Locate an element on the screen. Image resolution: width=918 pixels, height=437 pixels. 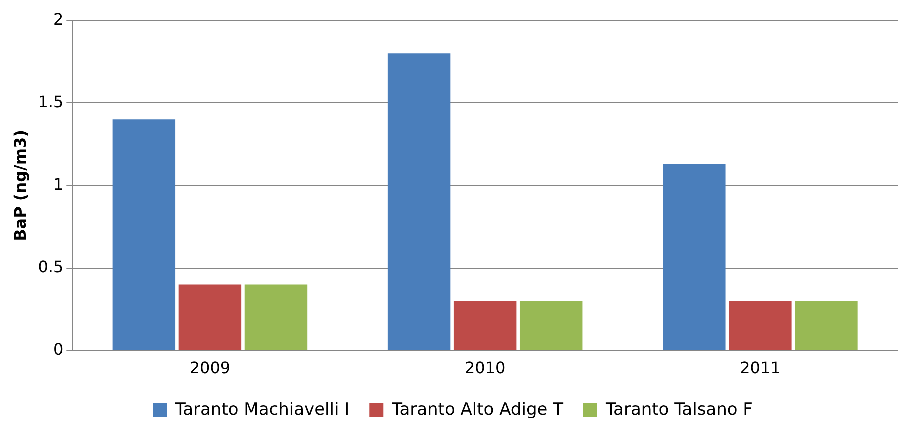
legend-label: Taranto Talsano F is located at coordinates (678, 410).